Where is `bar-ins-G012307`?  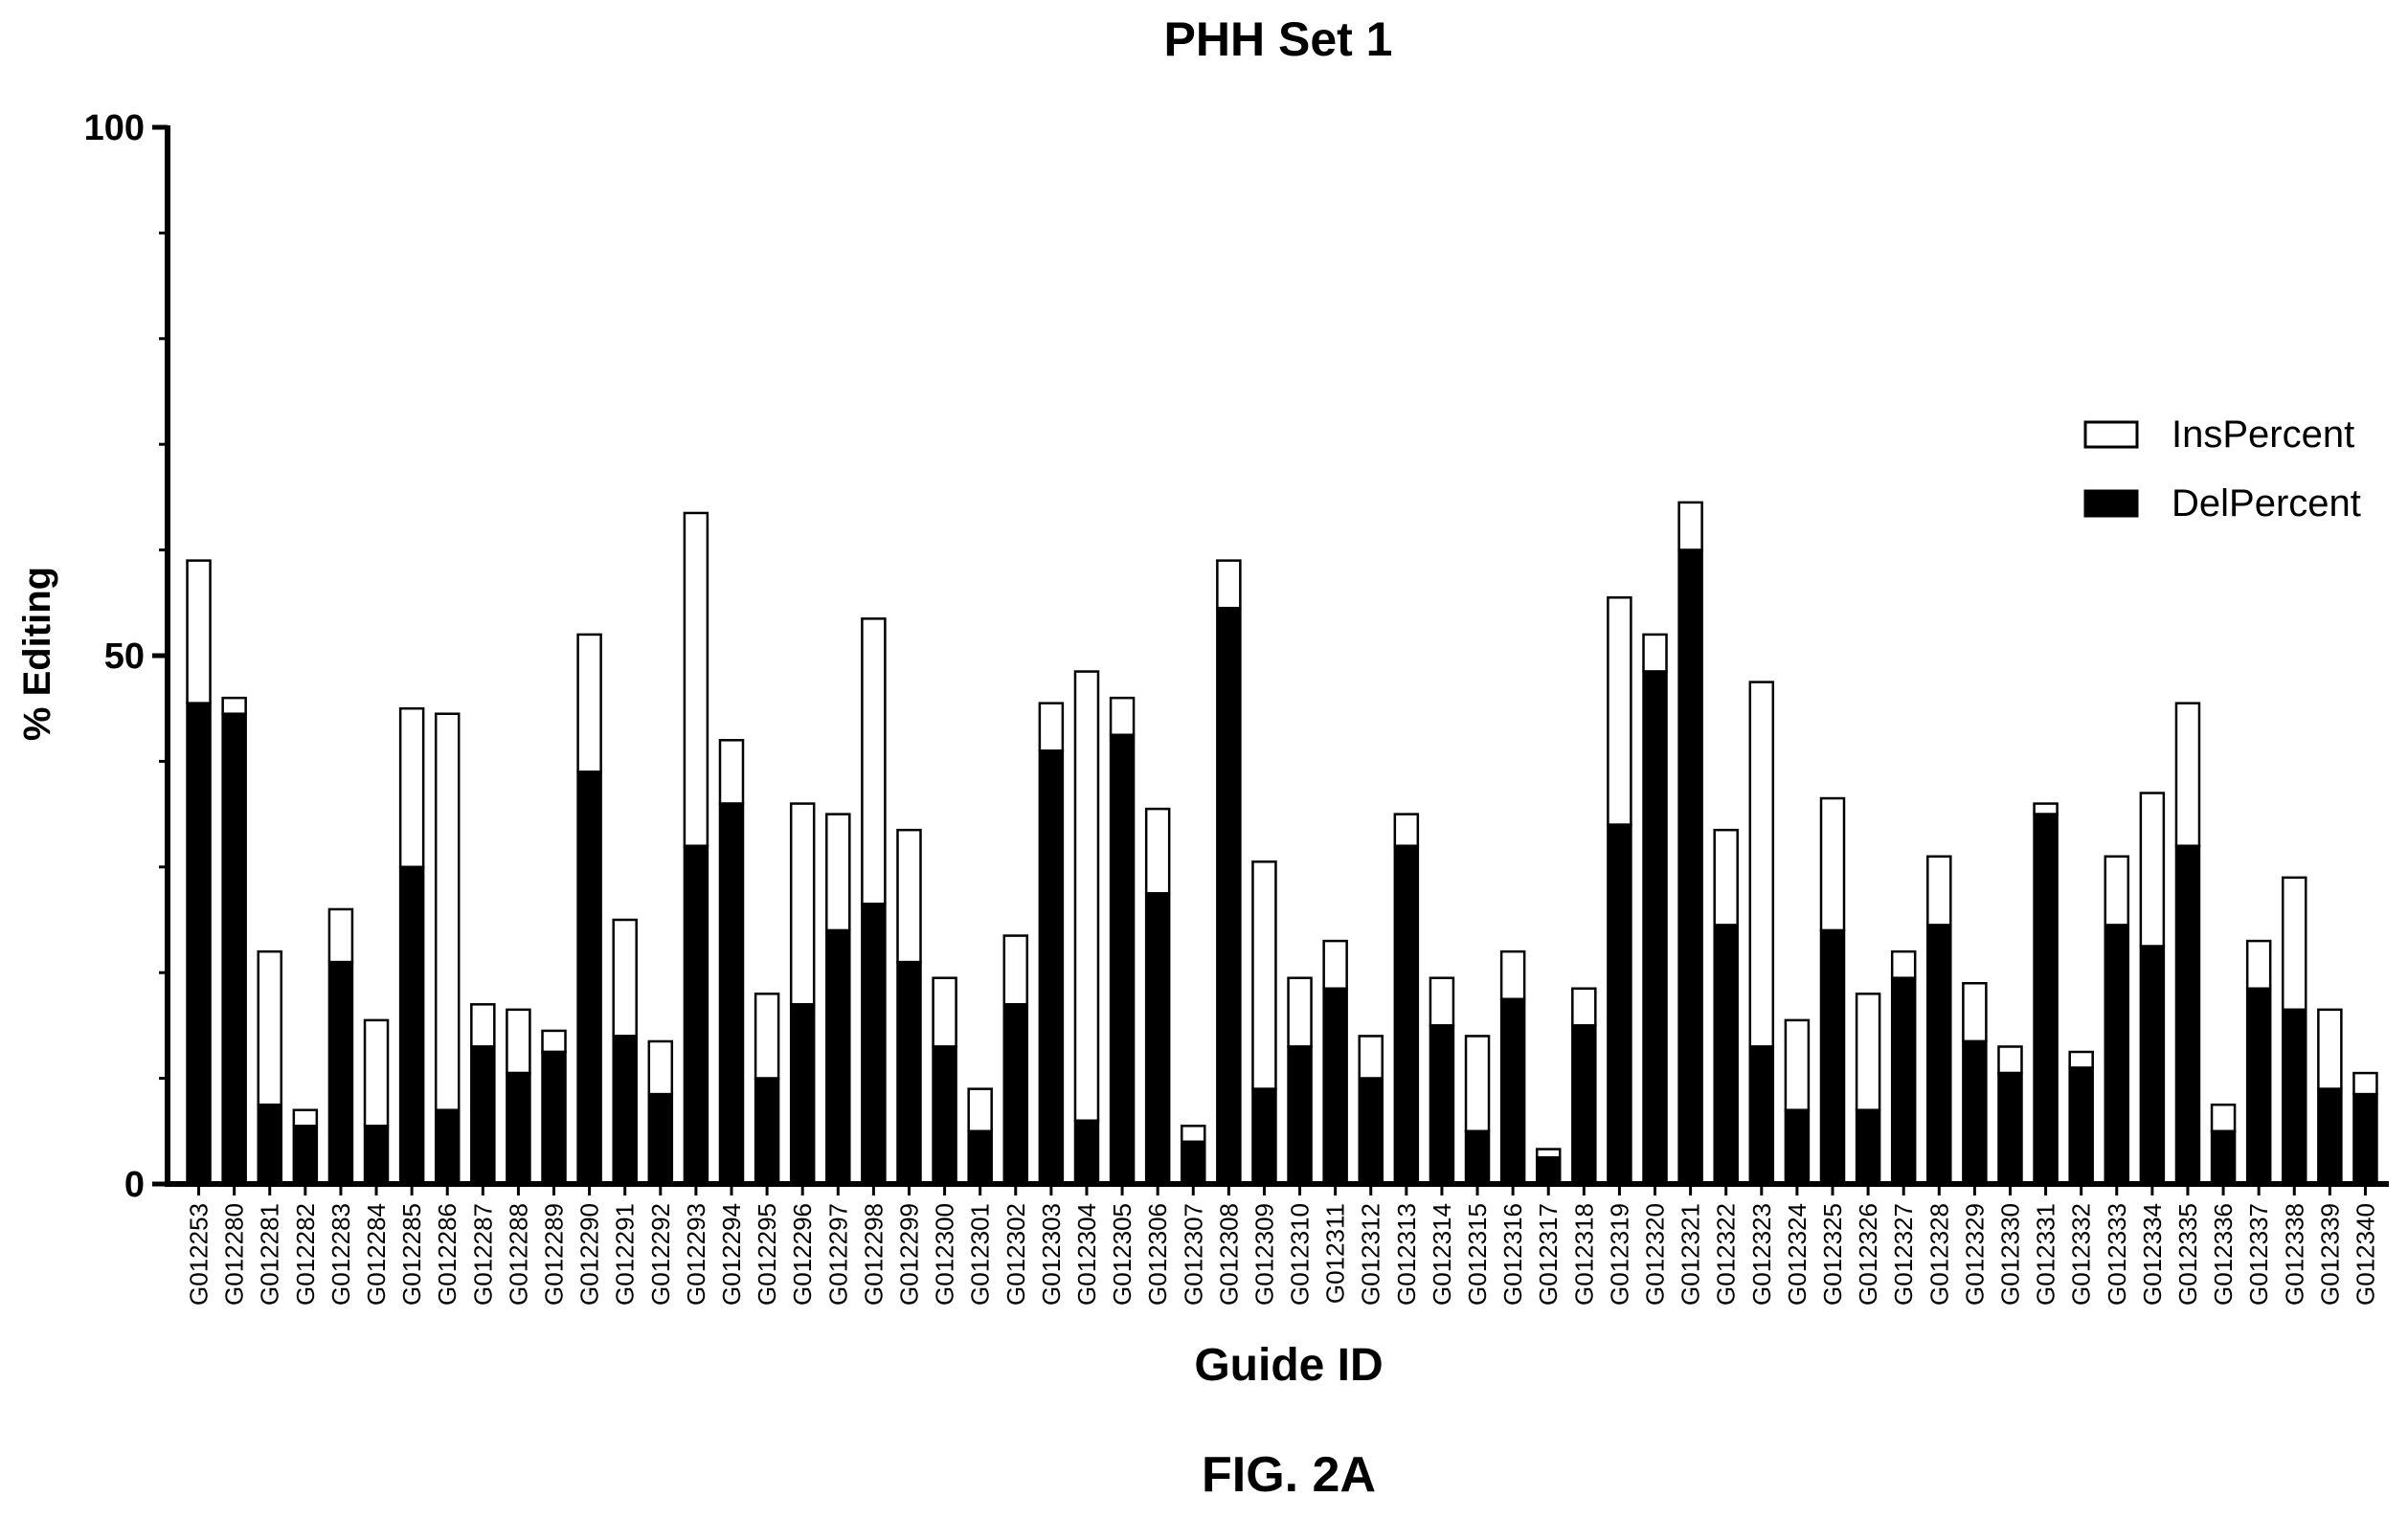 bar-ins-G012307 is located at coordinates (1193, 1134).